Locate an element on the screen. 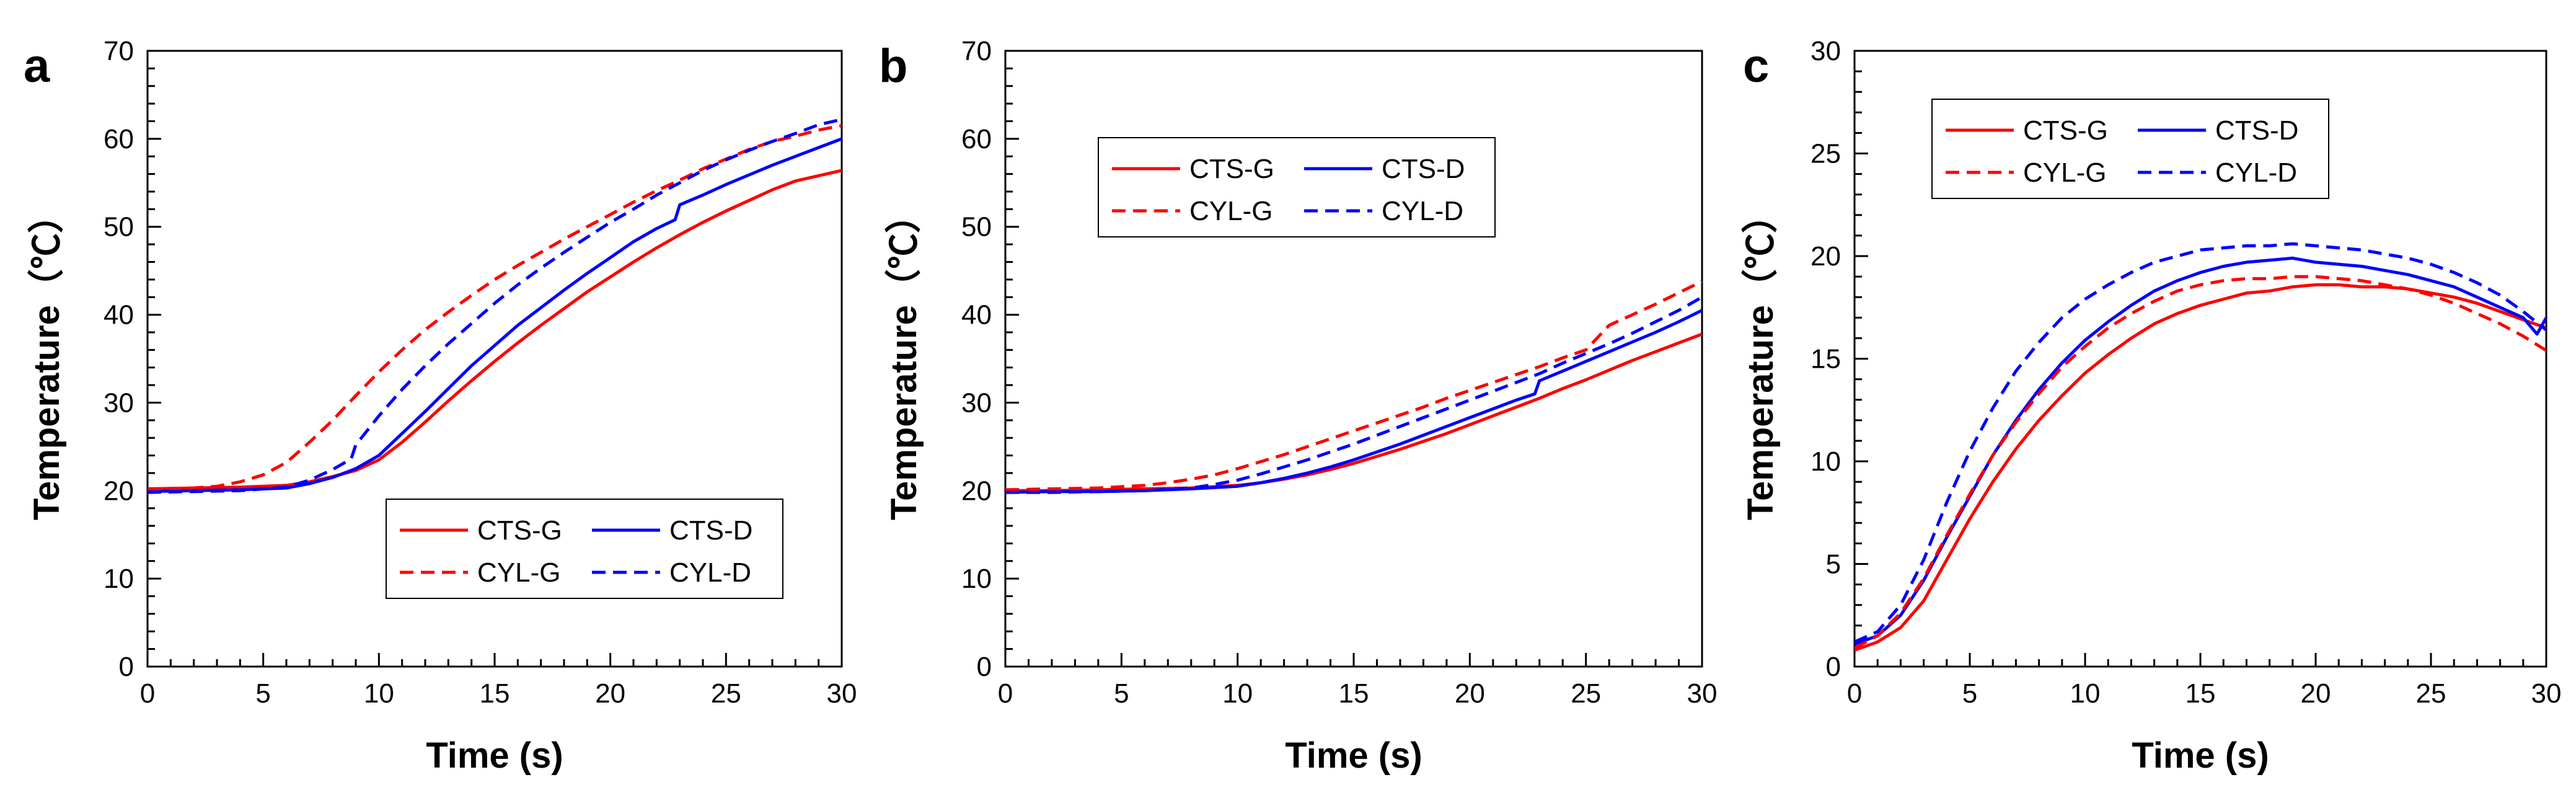  y-tick-label: 25 is located at coordinates (1826, 154).